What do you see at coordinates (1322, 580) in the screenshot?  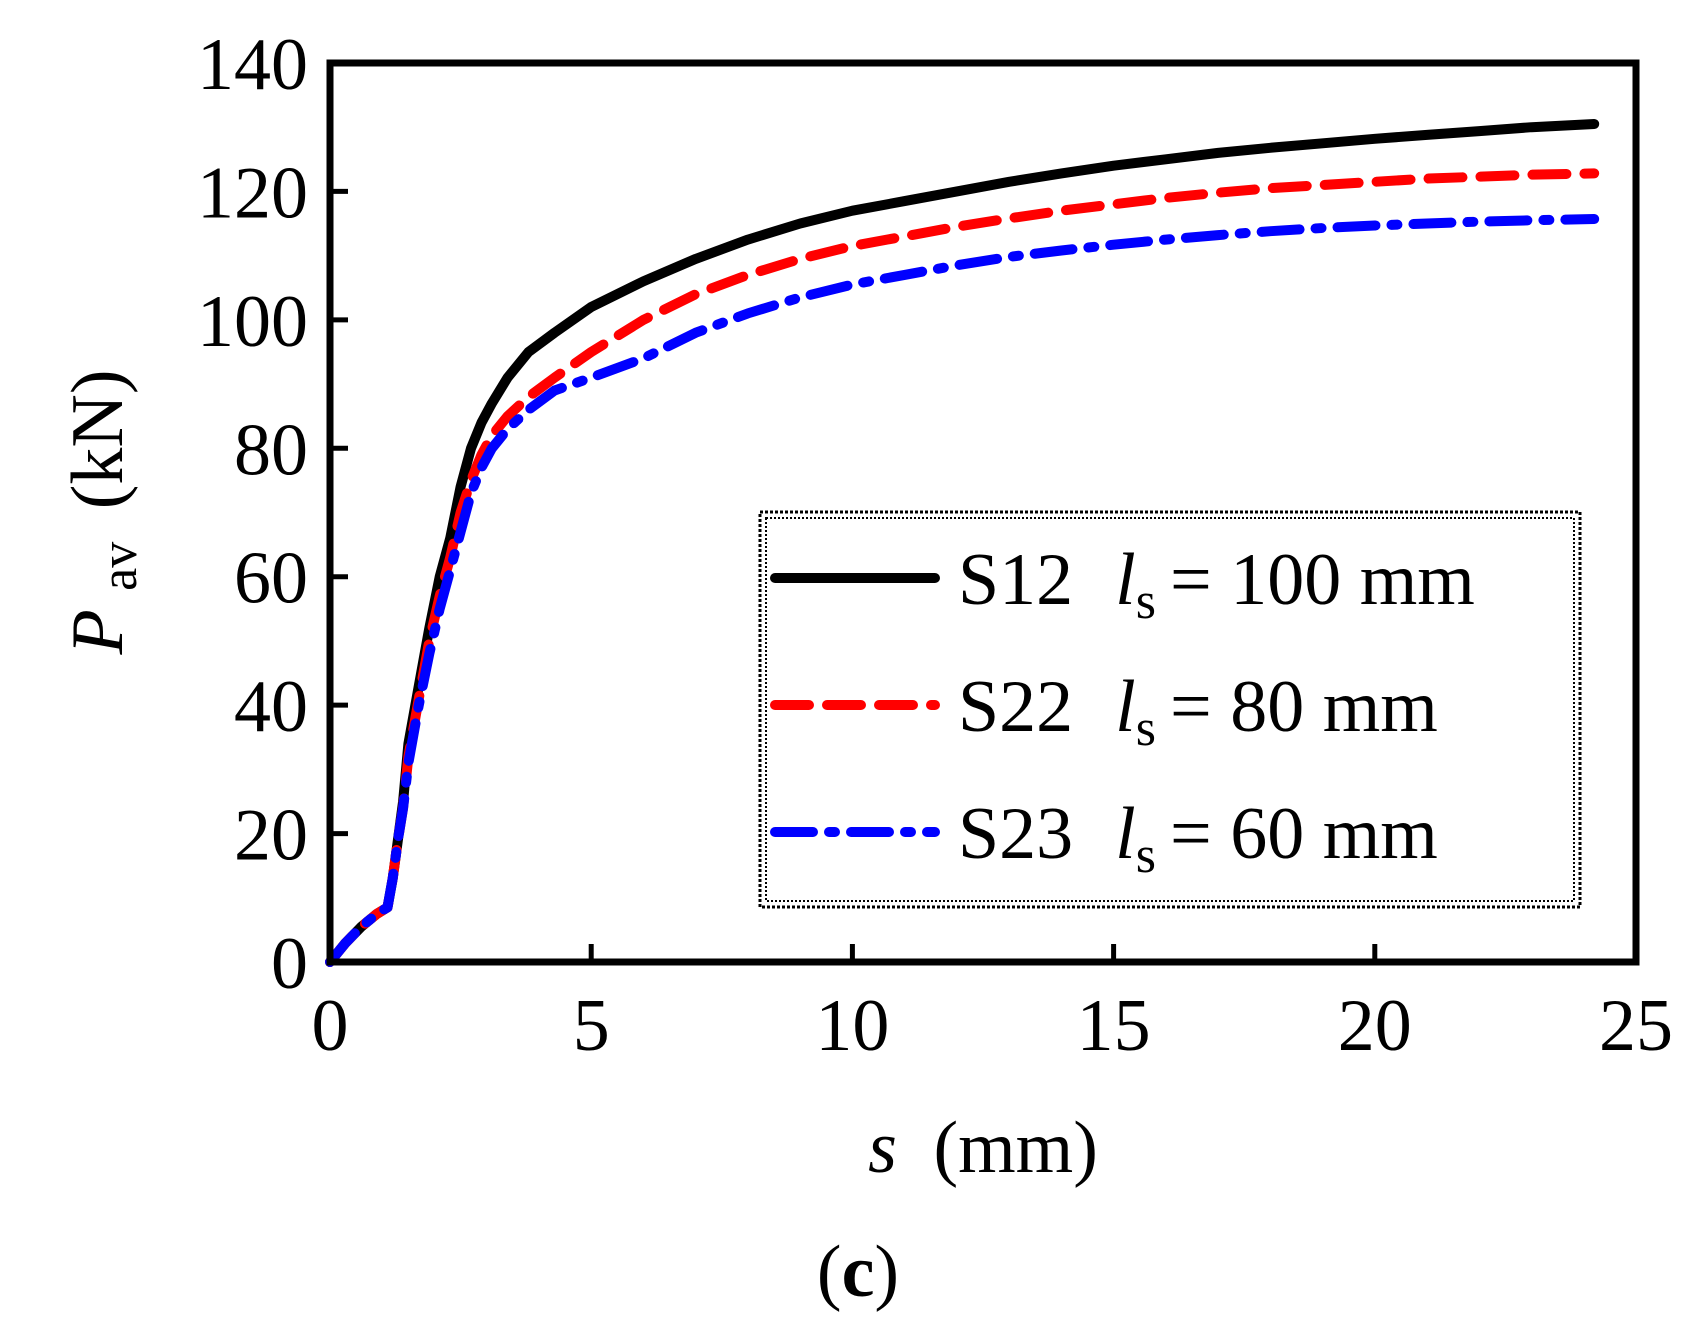 I see `legend-value: = 100 mm` at bounding box center [1322, 580].